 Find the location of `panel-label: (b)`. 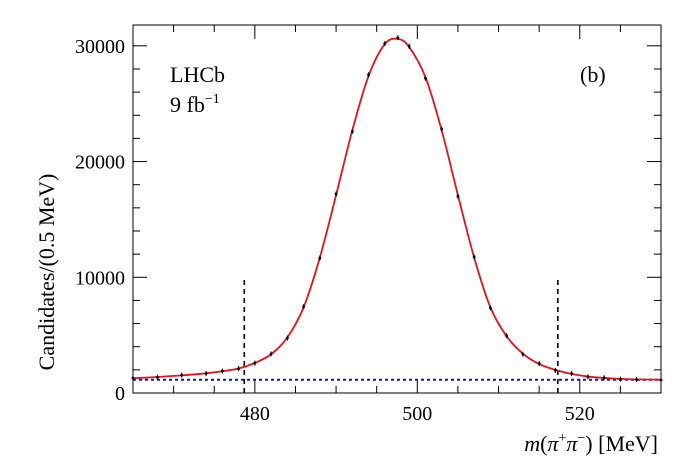

panel-label: (b) is located at coordinates (593, 74).